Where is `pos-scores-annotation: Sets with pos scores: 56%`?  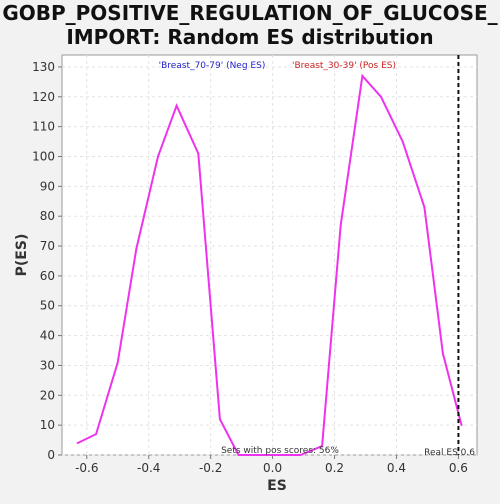 pos-scores-annotation: Sets with pos scores: 56% is located at coordinates (280, 451).